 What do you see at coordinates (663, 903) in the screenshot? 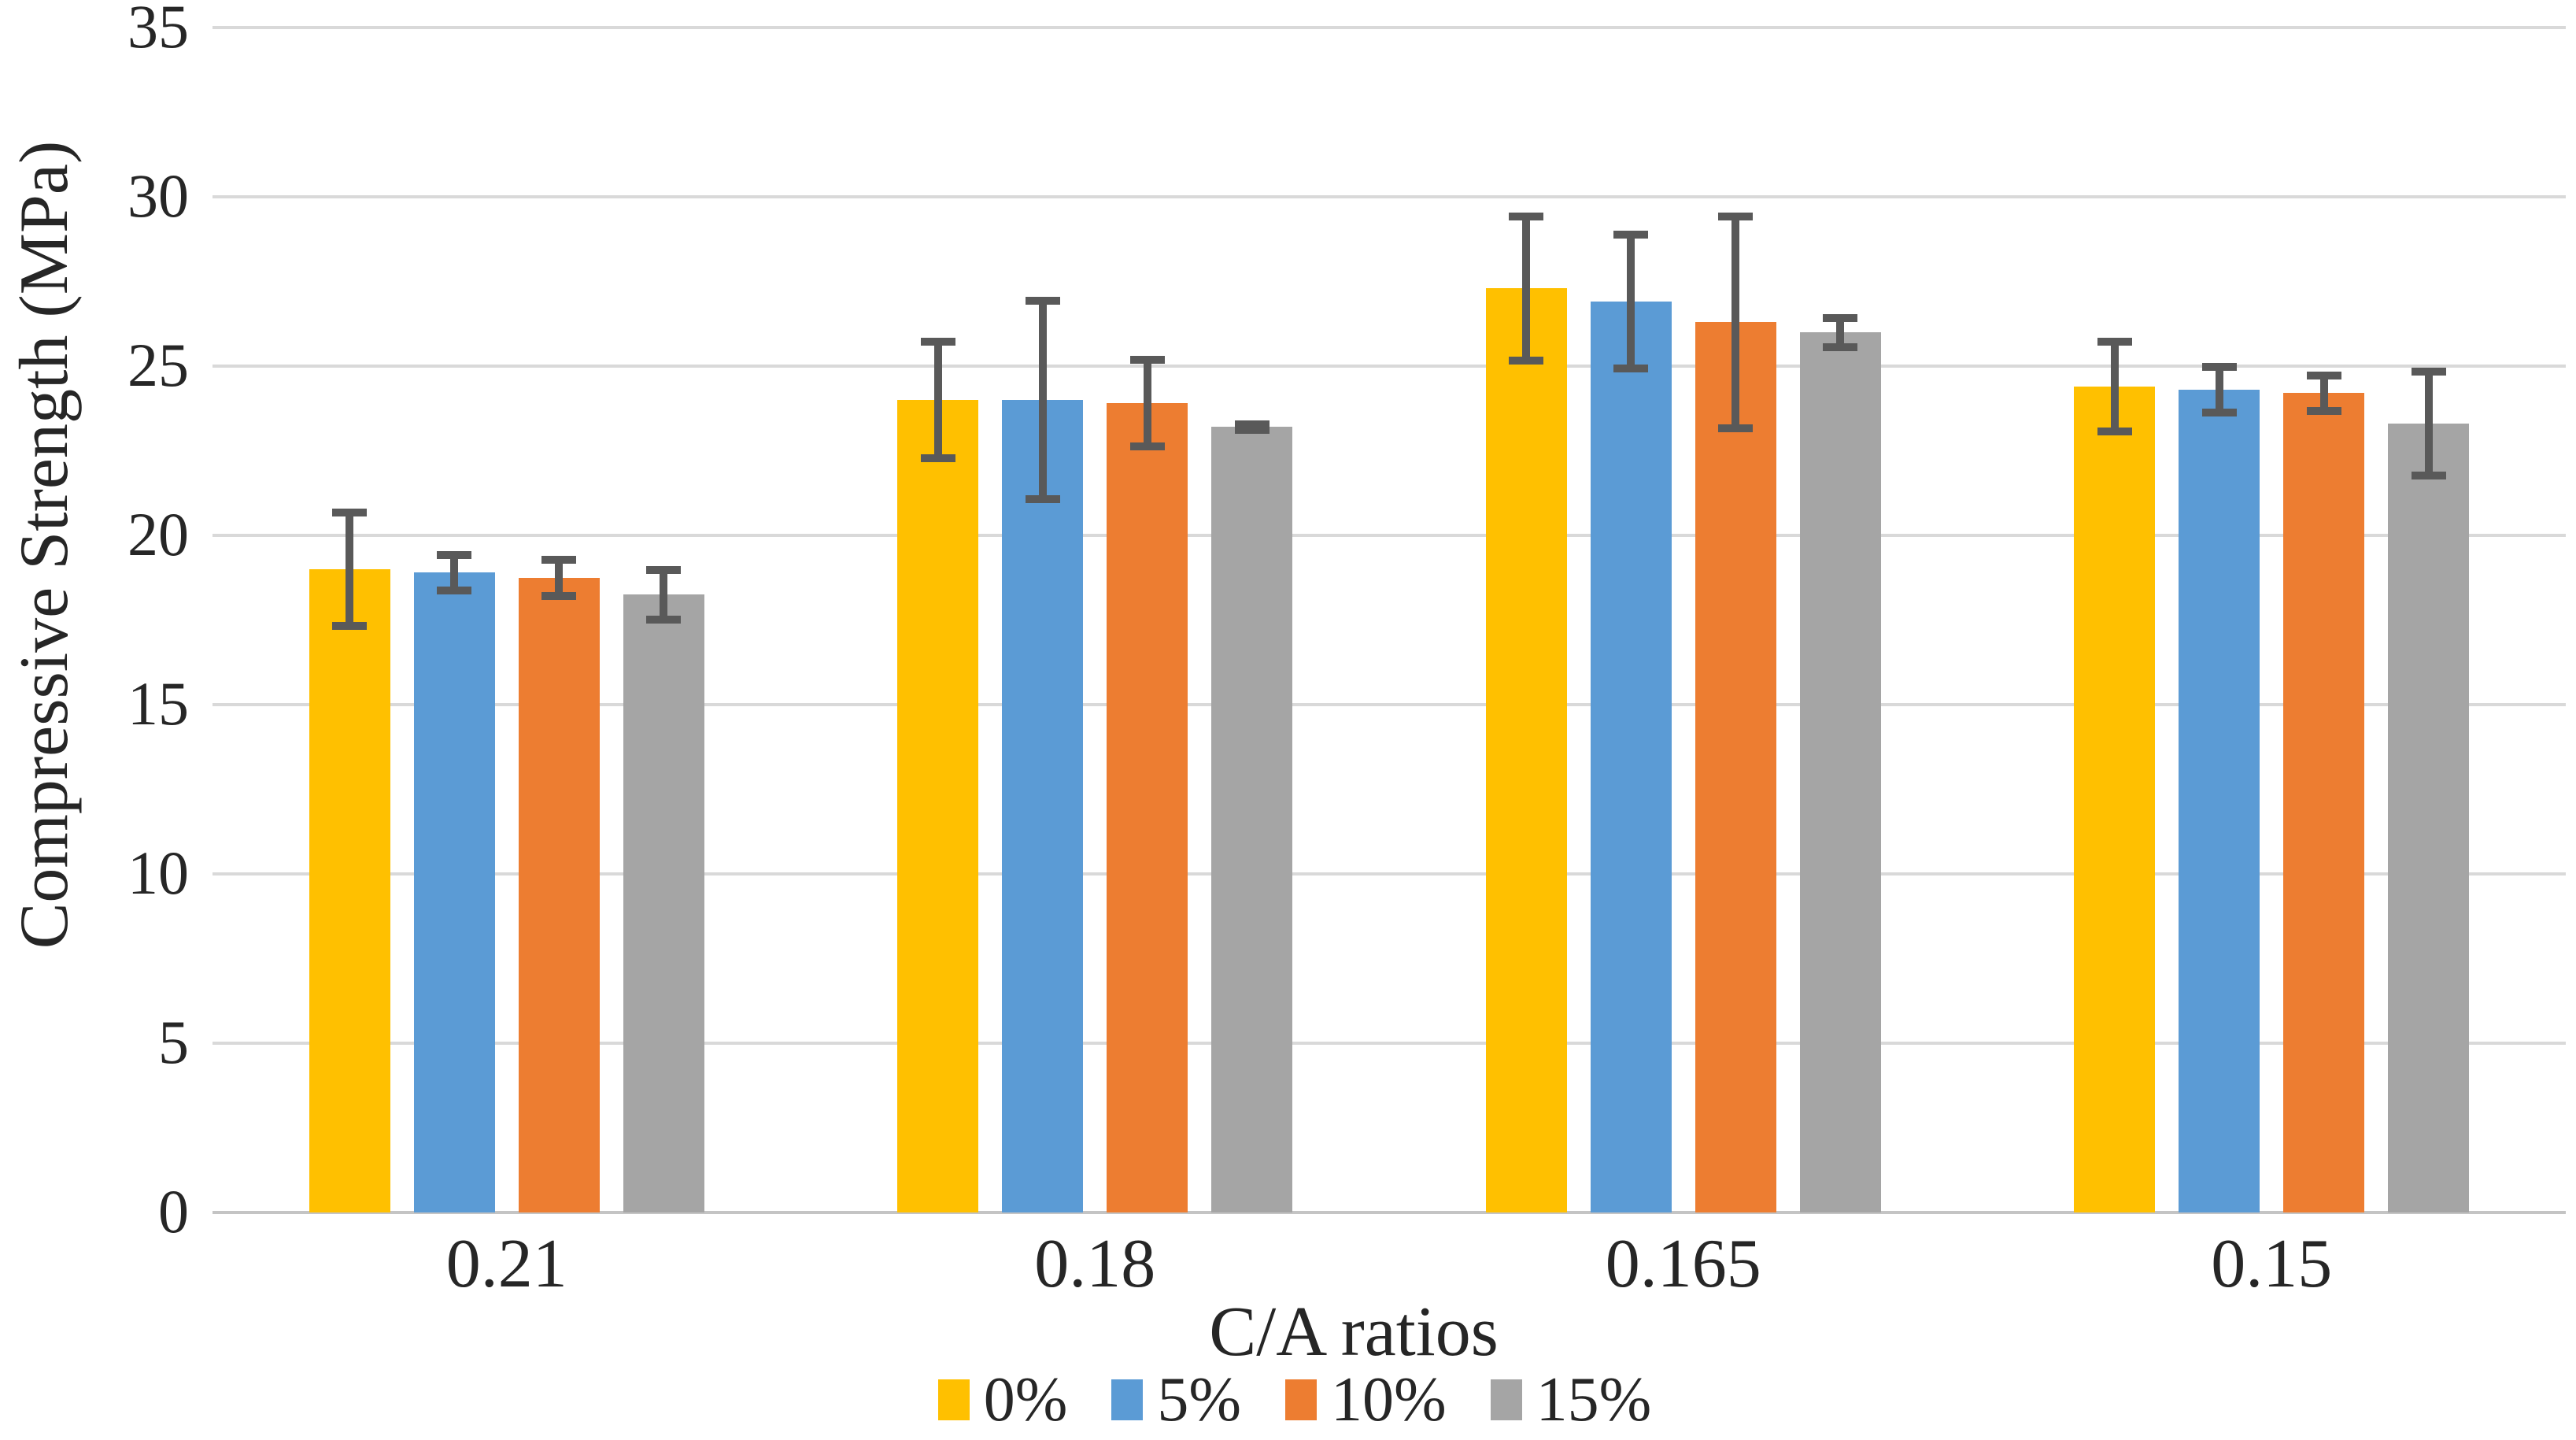
I see `bar-15%-0.21` at bounding box center [663, 903].